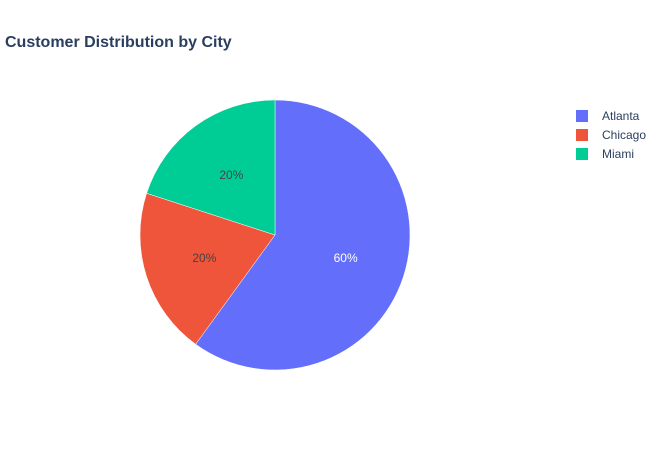  Describe the element at coordinates (118, 42) in the screenshot. I see `chart-title: Customer Distribution by City` at that location.